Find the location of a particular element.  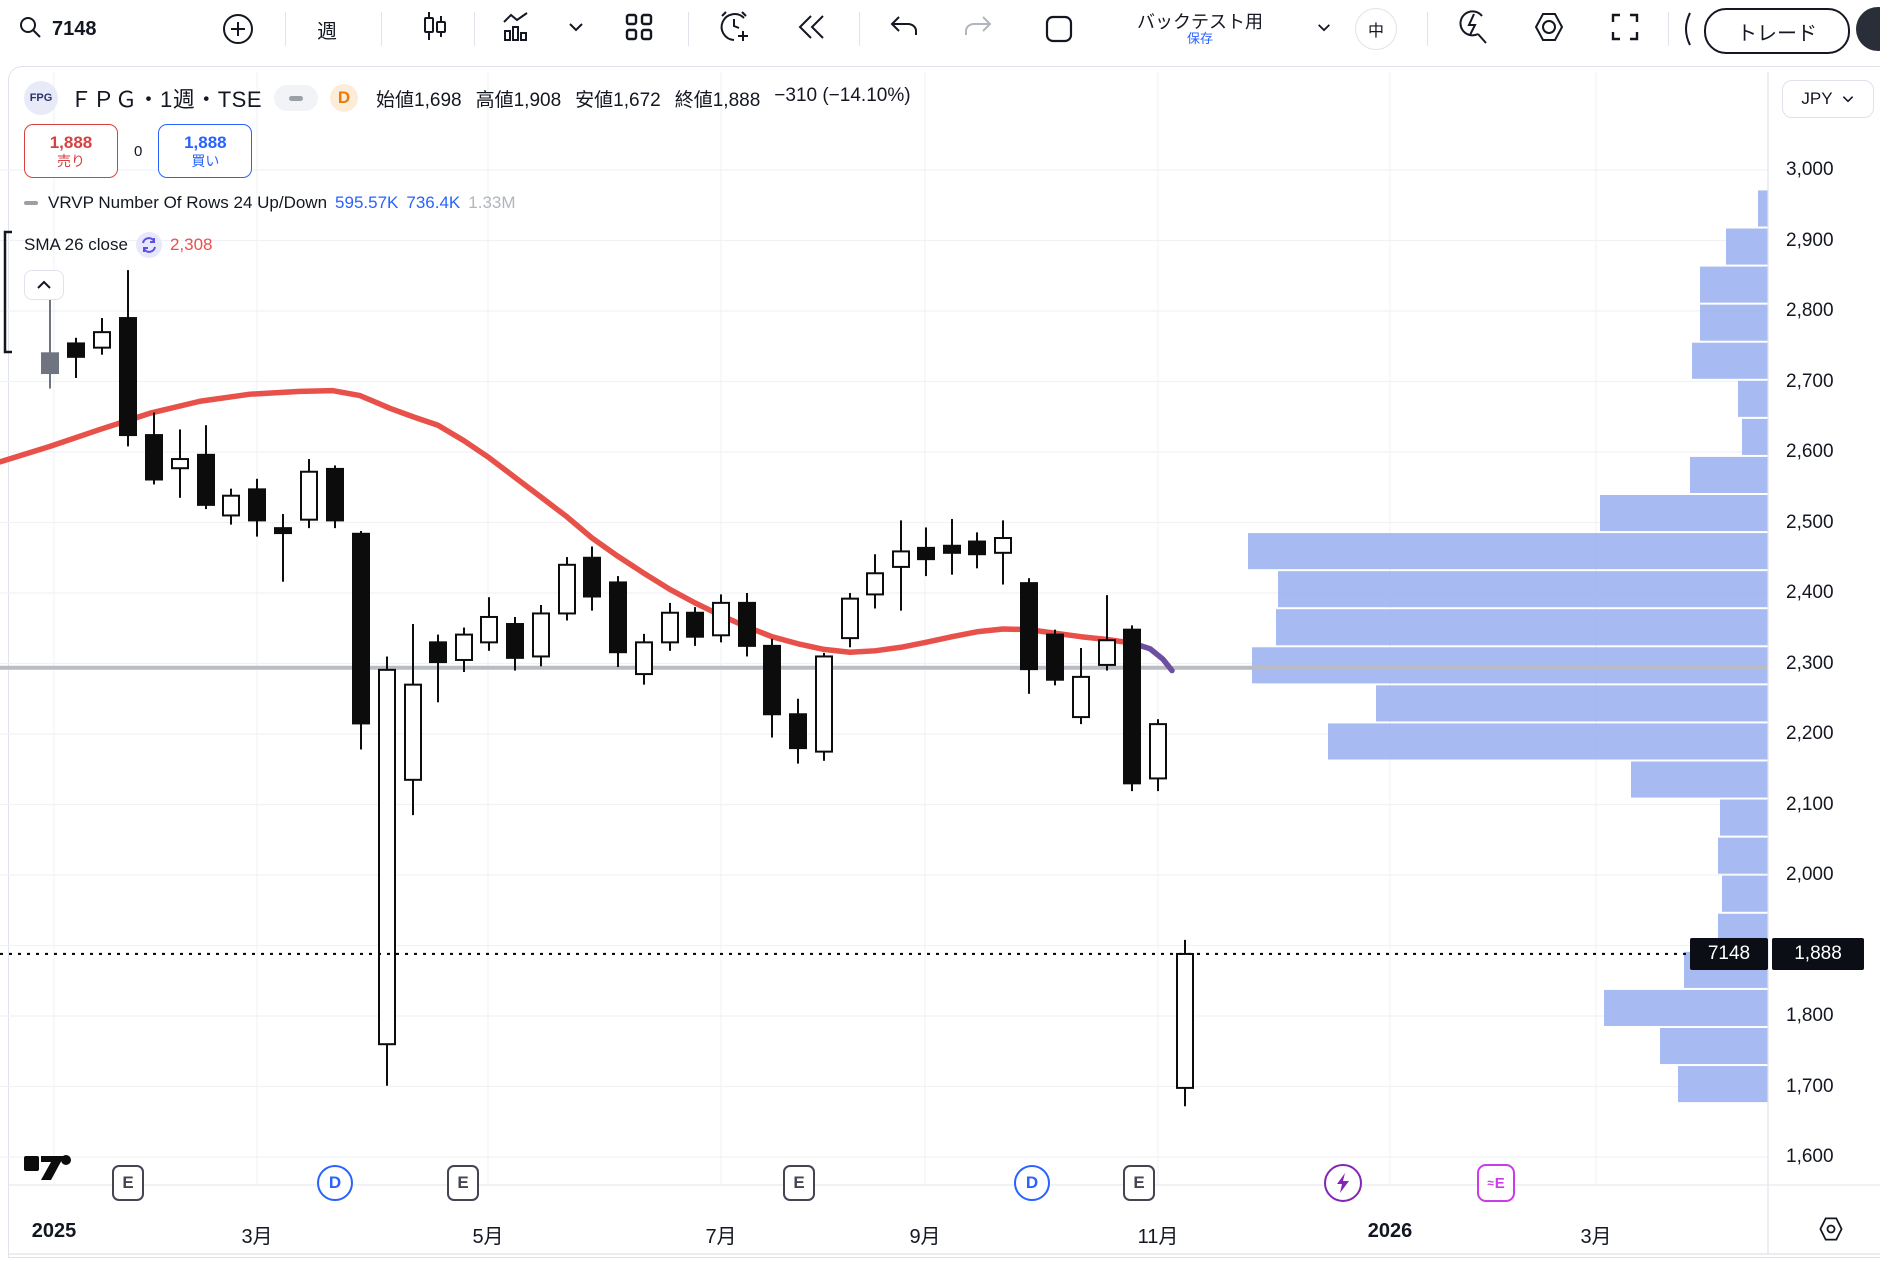

collapse-legend-button is located at coordinates (44, 285).